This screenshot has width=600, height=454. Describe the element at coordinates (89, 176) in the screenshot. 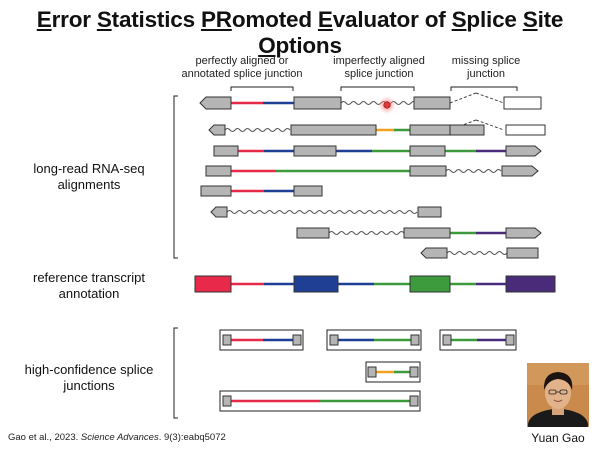

I see `label-long-read-alignments: long-read RNA-seq alignments` at that location.